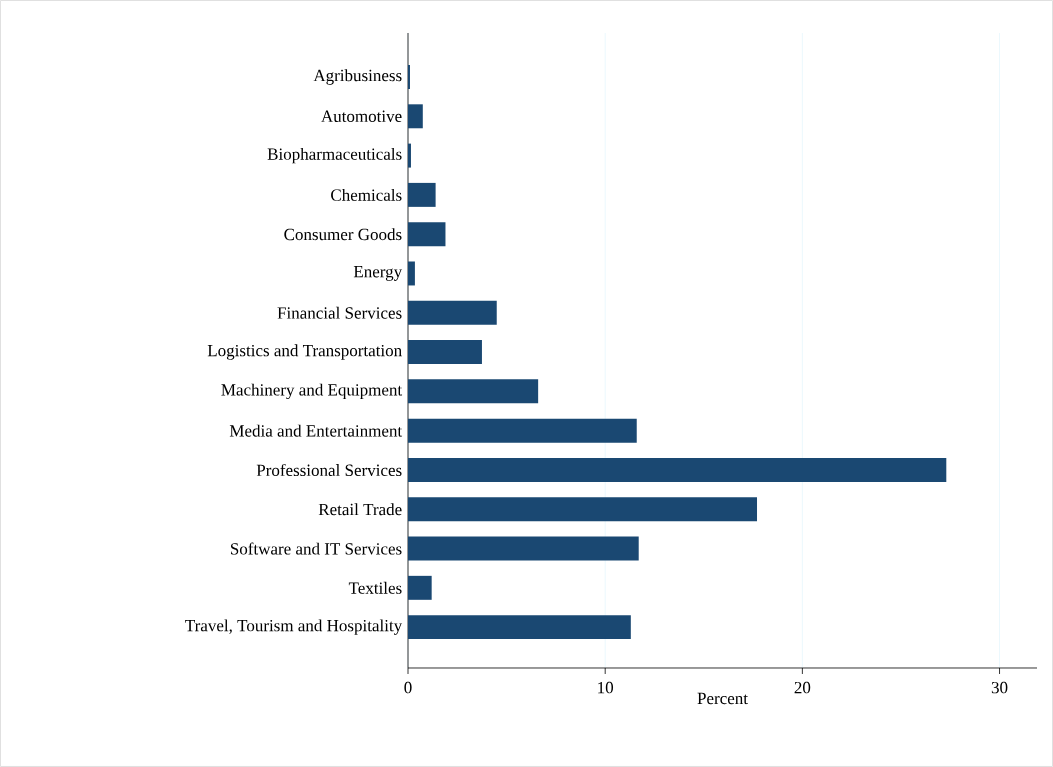  Describe the element at coordinates (999, 687) in the screenshot. I see `x-tick-label: 30` at that location.